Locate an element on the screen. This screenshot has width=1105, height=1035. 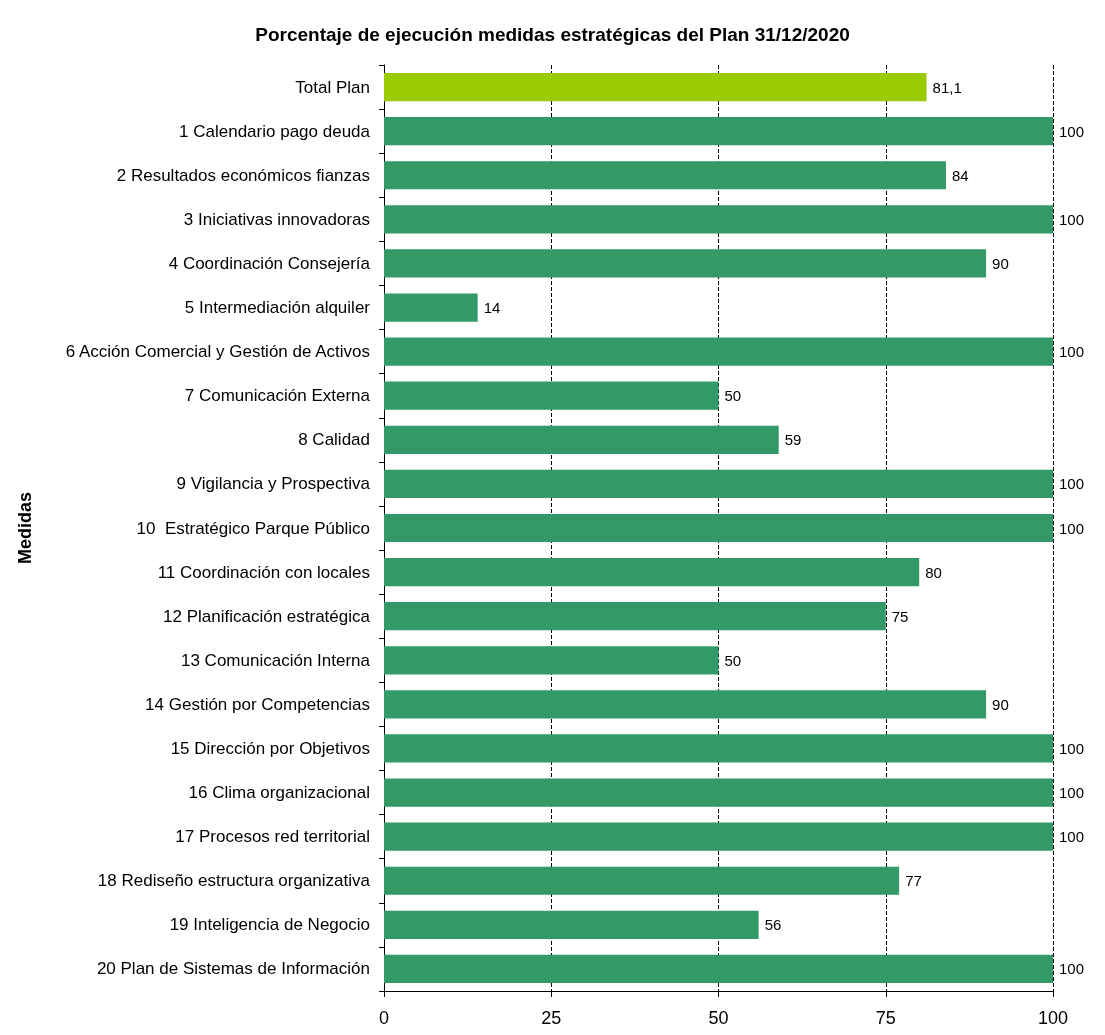
data-label: 75 is located at coordinates (900, 616).